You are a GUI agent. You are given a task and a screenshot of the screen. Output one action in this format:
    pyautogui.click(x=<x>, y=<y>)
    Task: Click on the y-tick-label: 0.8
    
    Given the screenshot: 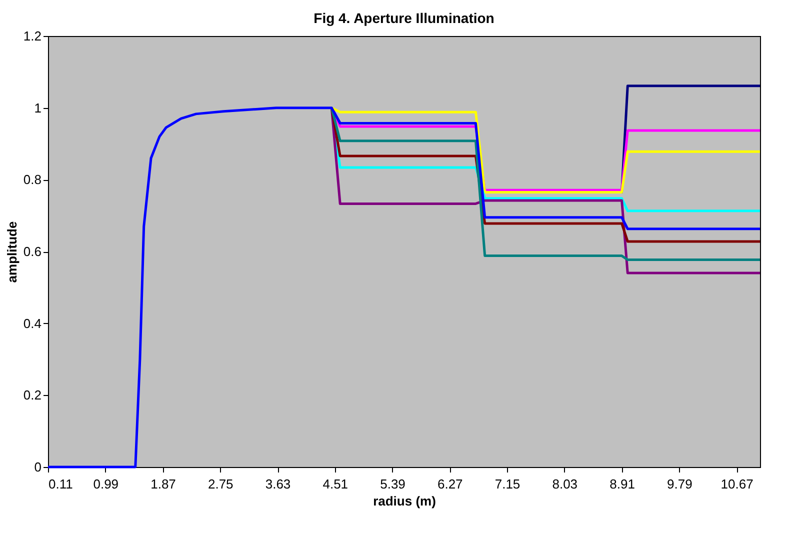 What is the action you would take?
    pyautogui.click(x=32, y=180)
    